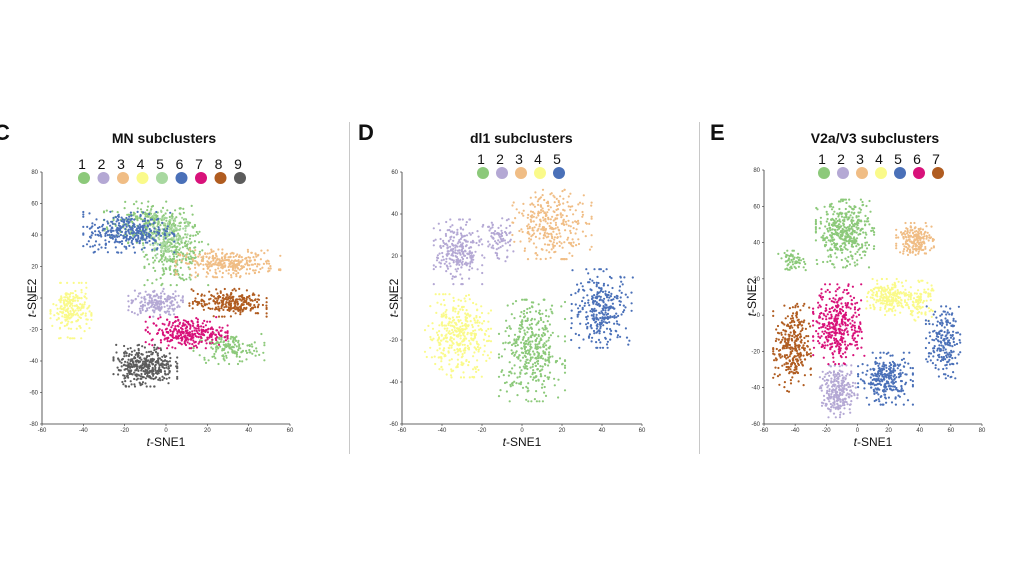 The width and height of the screenshot is (1024, 576). What do you see at coordinates (129, 232) in the screenshot?
I see `series-6-points` at bounding box center [129, 232].